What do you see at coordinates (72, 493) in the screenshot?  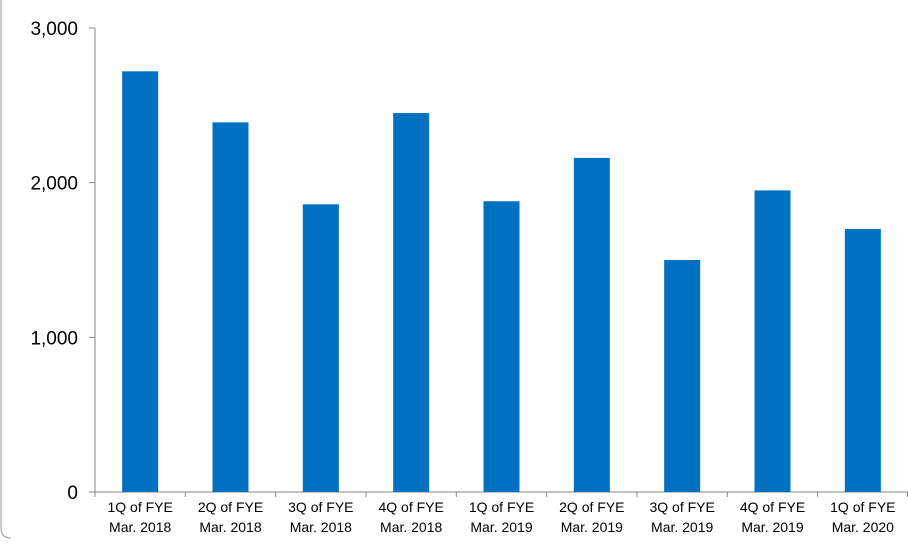 I see `y-tick-label: 0` at bounding box center [72, 493].